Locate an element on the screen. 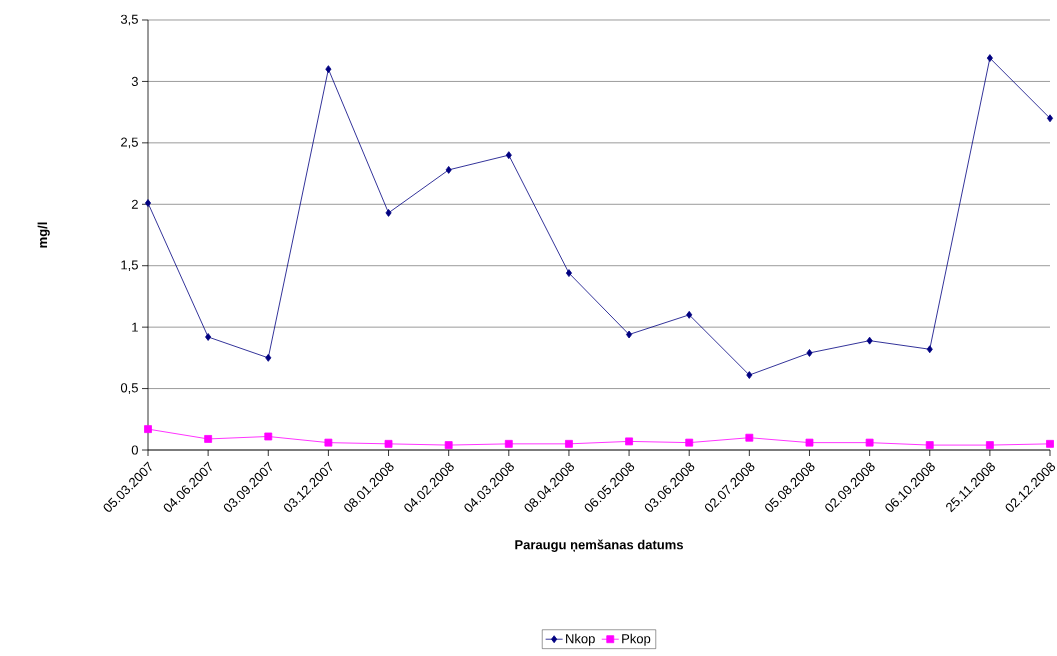 The width and height of the screenshot is (1057, 656). y-tick-label: 1 is located at coordinates (135, 327).